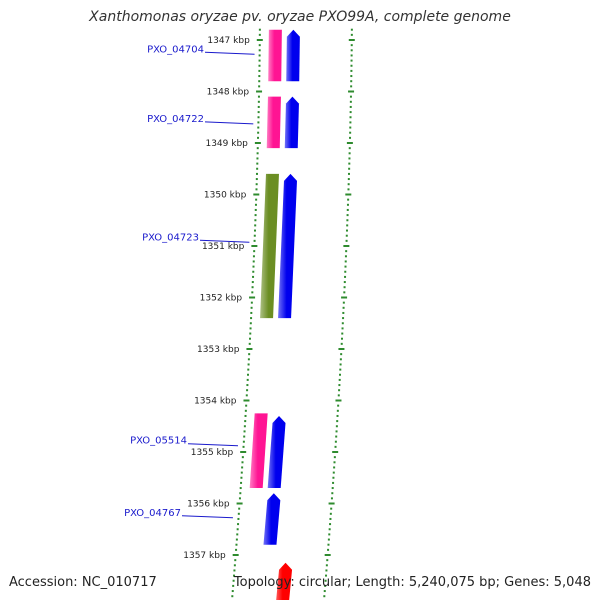 This screenshot has width=600, height=600. I want to click on accession-text: Accession: NC_010717, so click(83, 582).